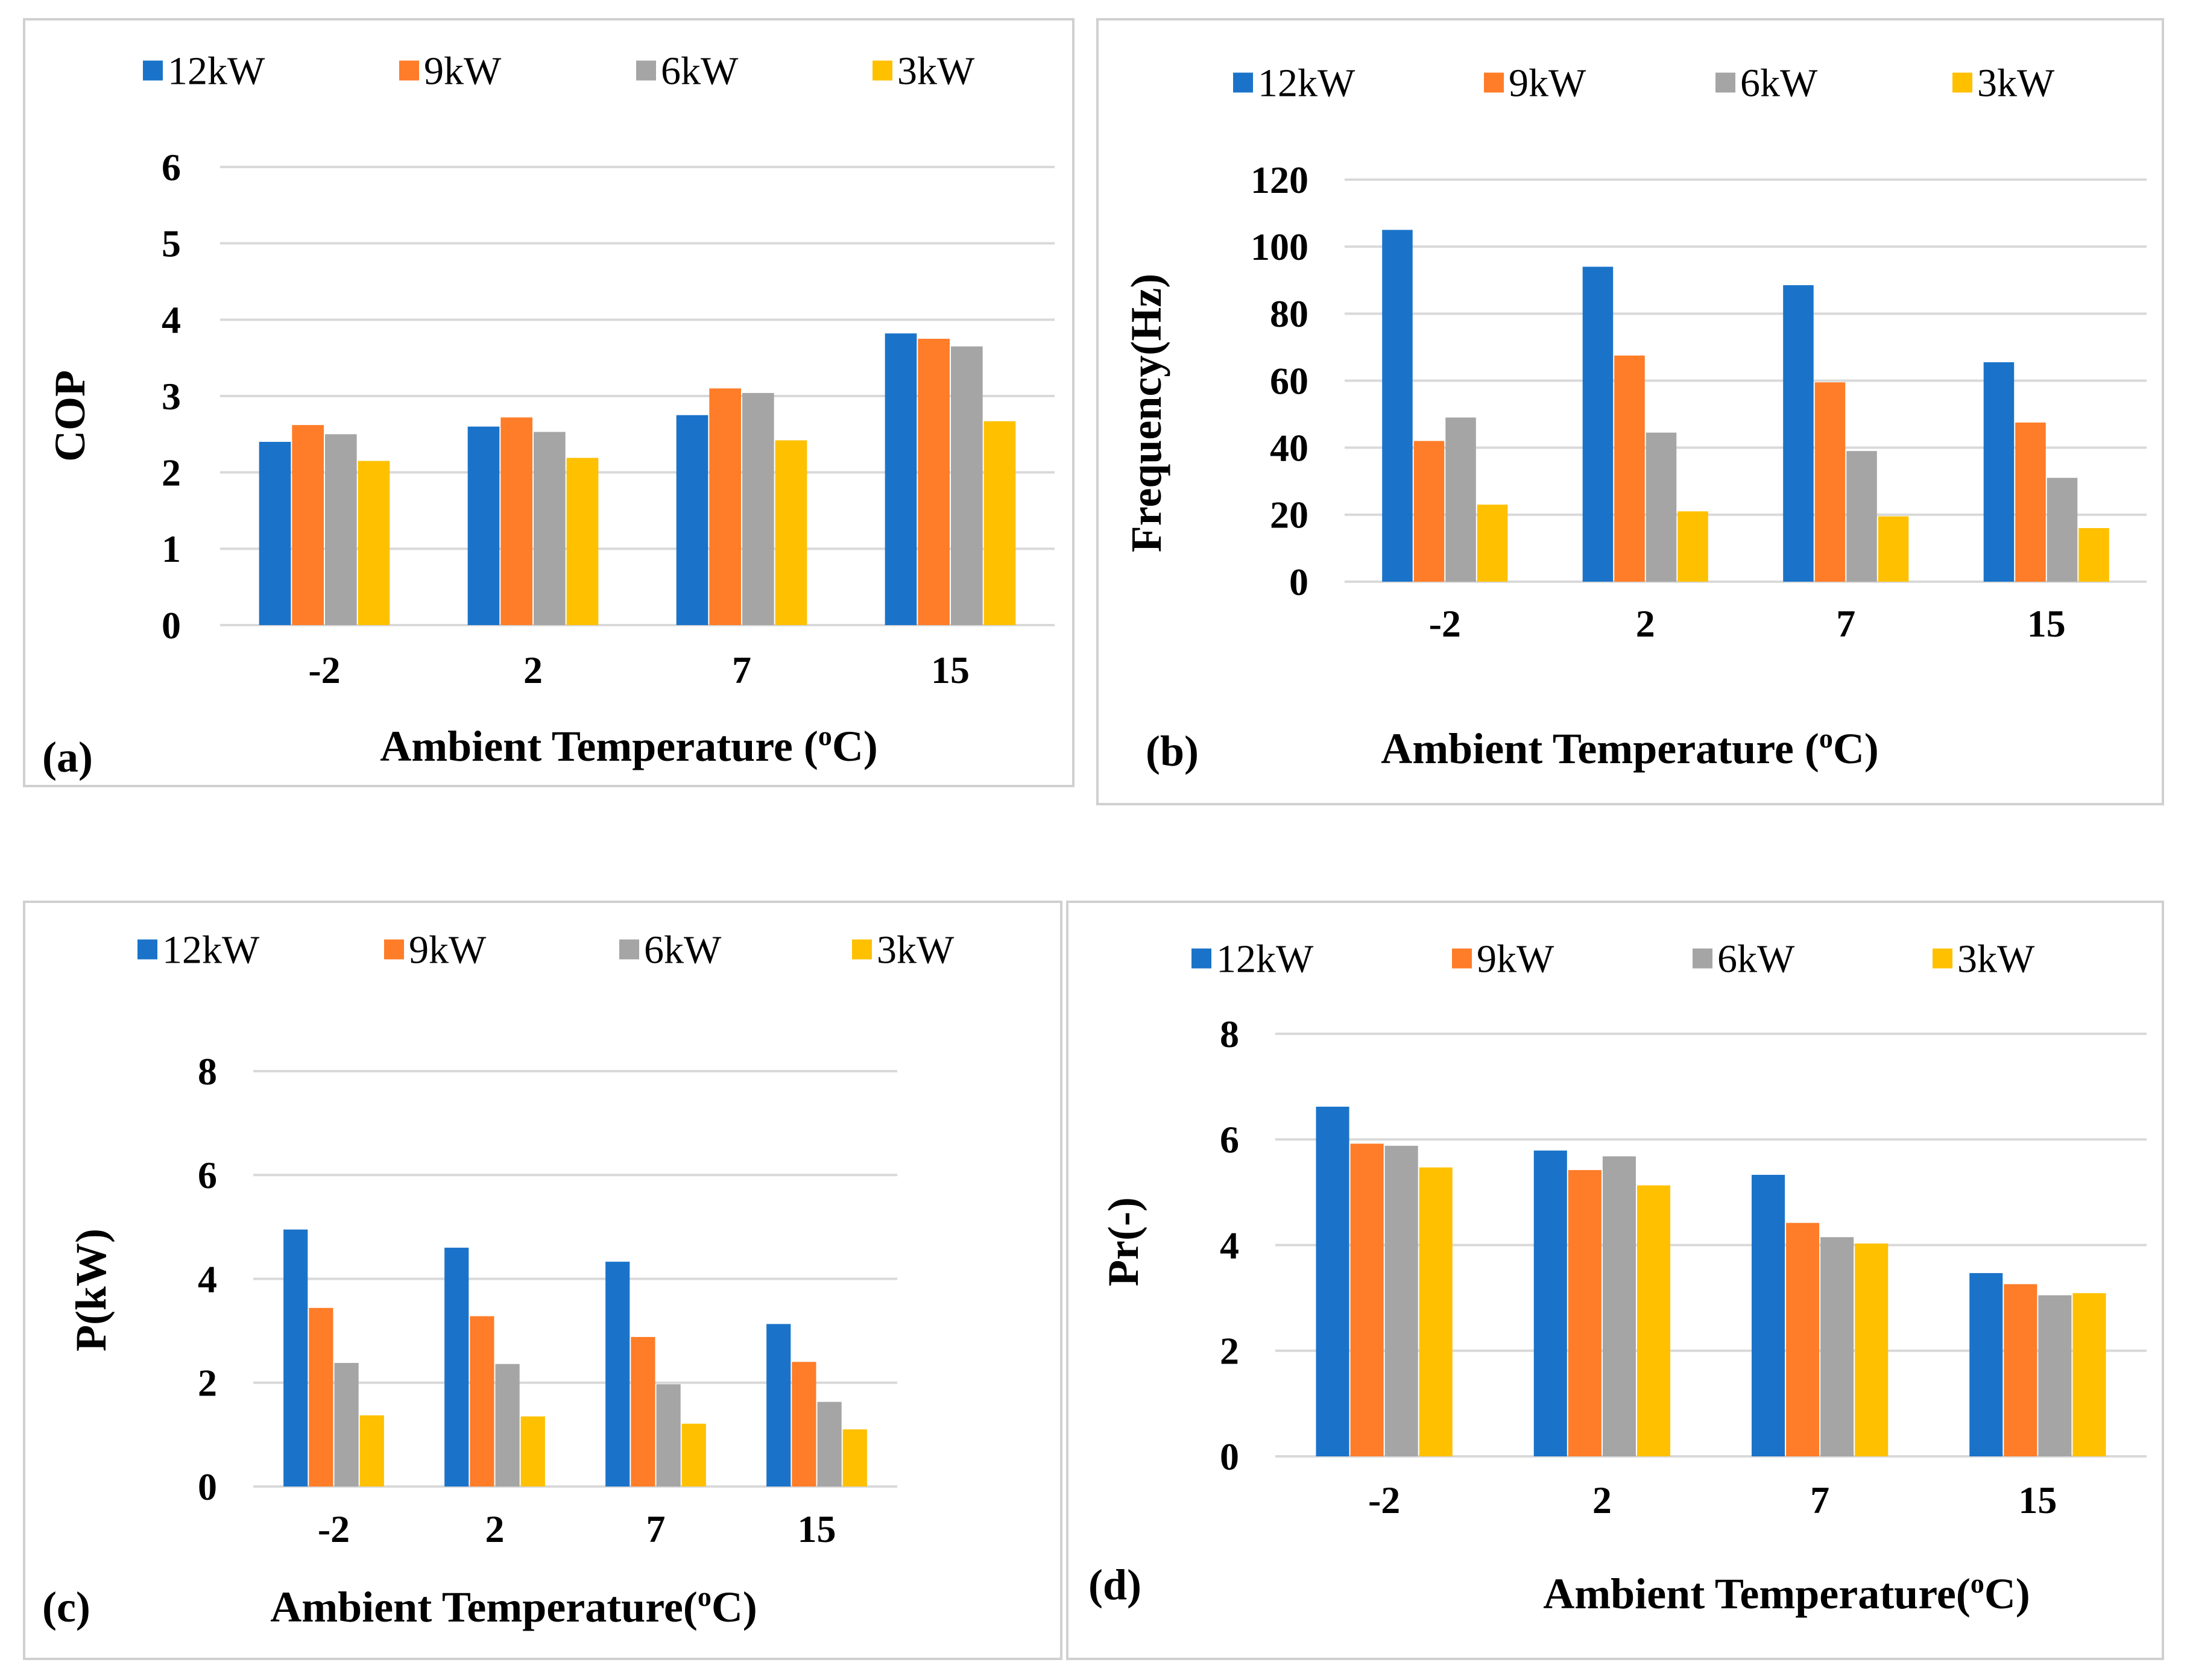 The width and height of the screenshot is (2187, 1680). I want to click on y-axis-label: Frequency(Hz), so click(1146, 413).